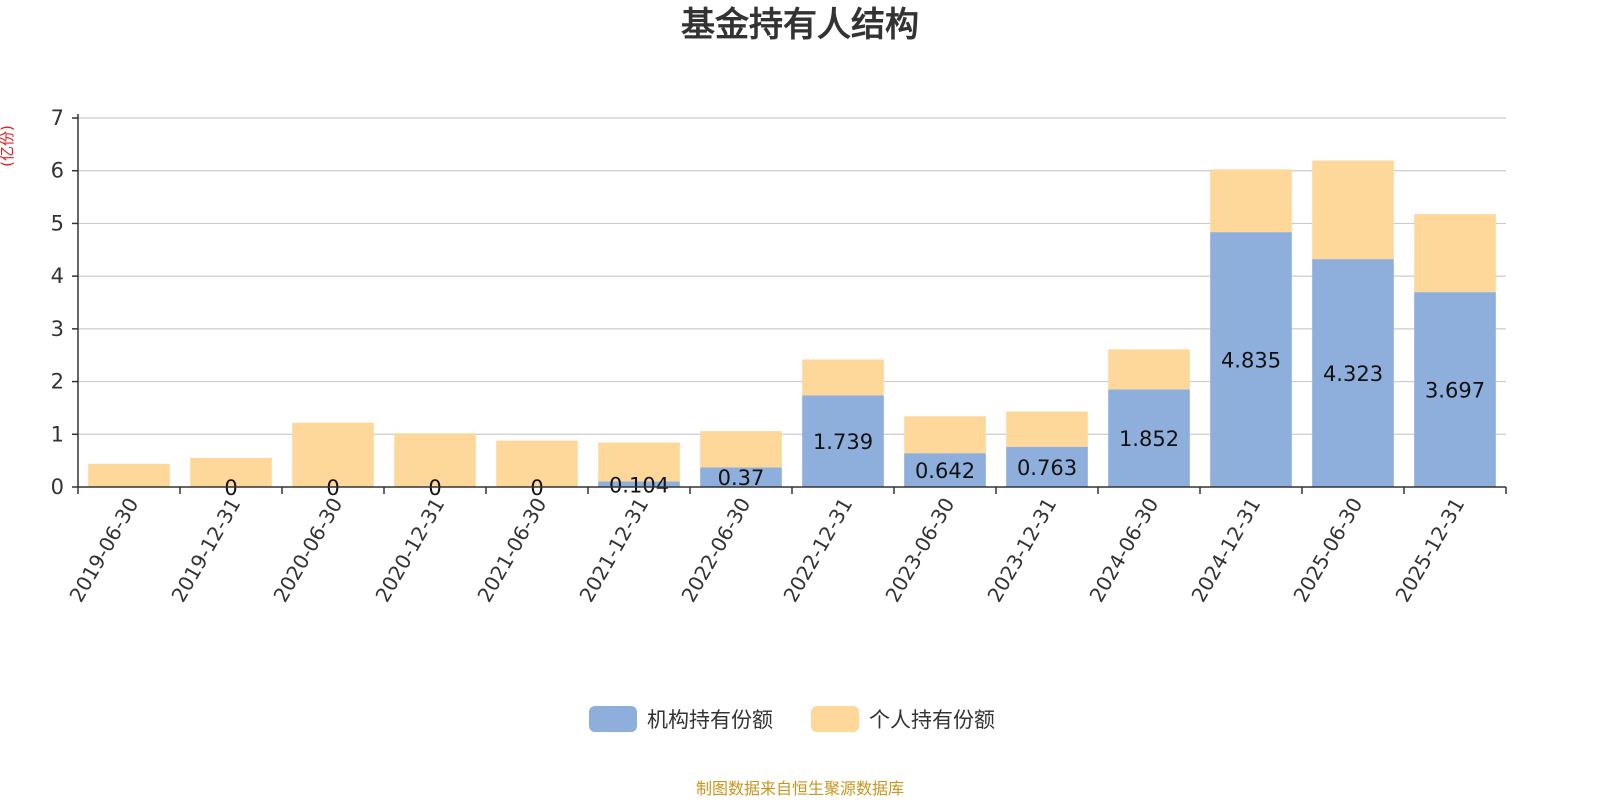  What do you see at coordinates (1021, 550) in the screenshot?
I see `x-tick-label: 2023-12-31` at bounding box center [1021, 550].